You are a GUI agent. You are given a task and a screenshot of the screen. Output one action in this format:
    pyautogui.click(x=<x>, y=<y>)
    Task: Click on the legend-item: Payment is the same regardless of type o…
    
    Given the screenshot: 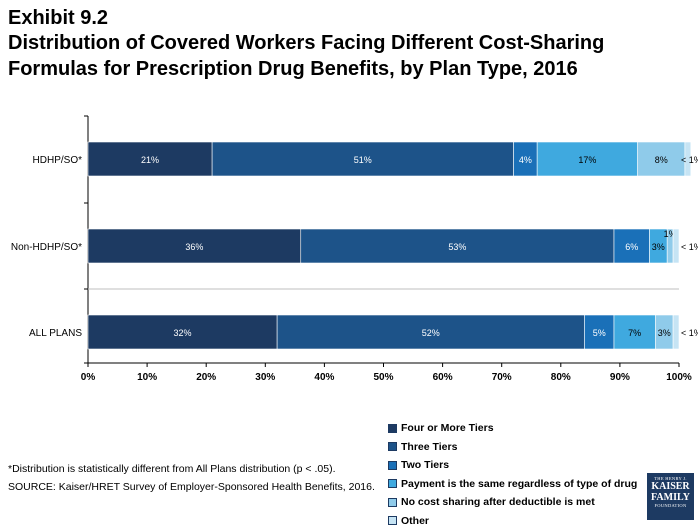 What is the action you would take?
    pyautogui.click(x=512, y=484)
    